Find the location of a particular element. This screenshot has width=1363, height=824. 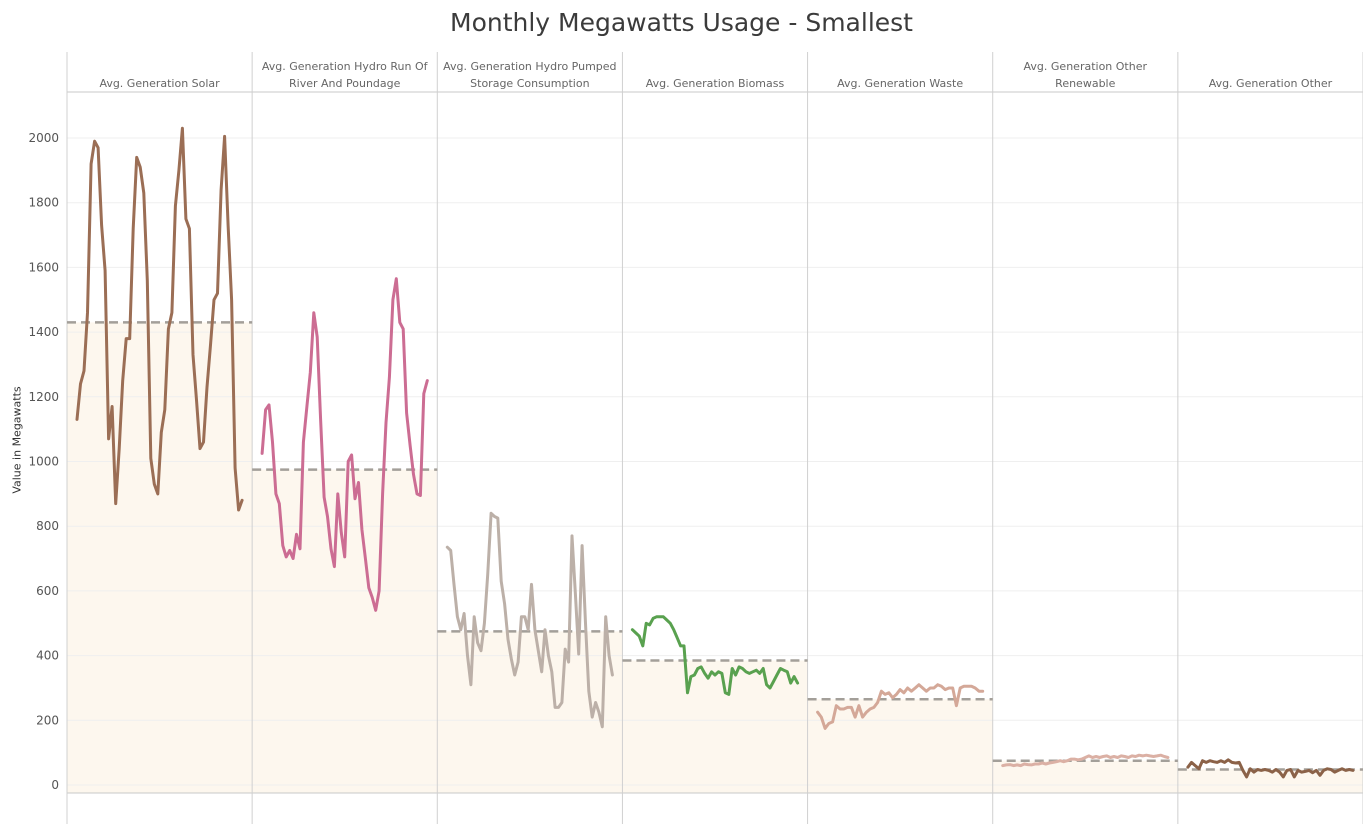

panel-header-label: Avg. Generation Biomass is located at coordinates (715, 83).